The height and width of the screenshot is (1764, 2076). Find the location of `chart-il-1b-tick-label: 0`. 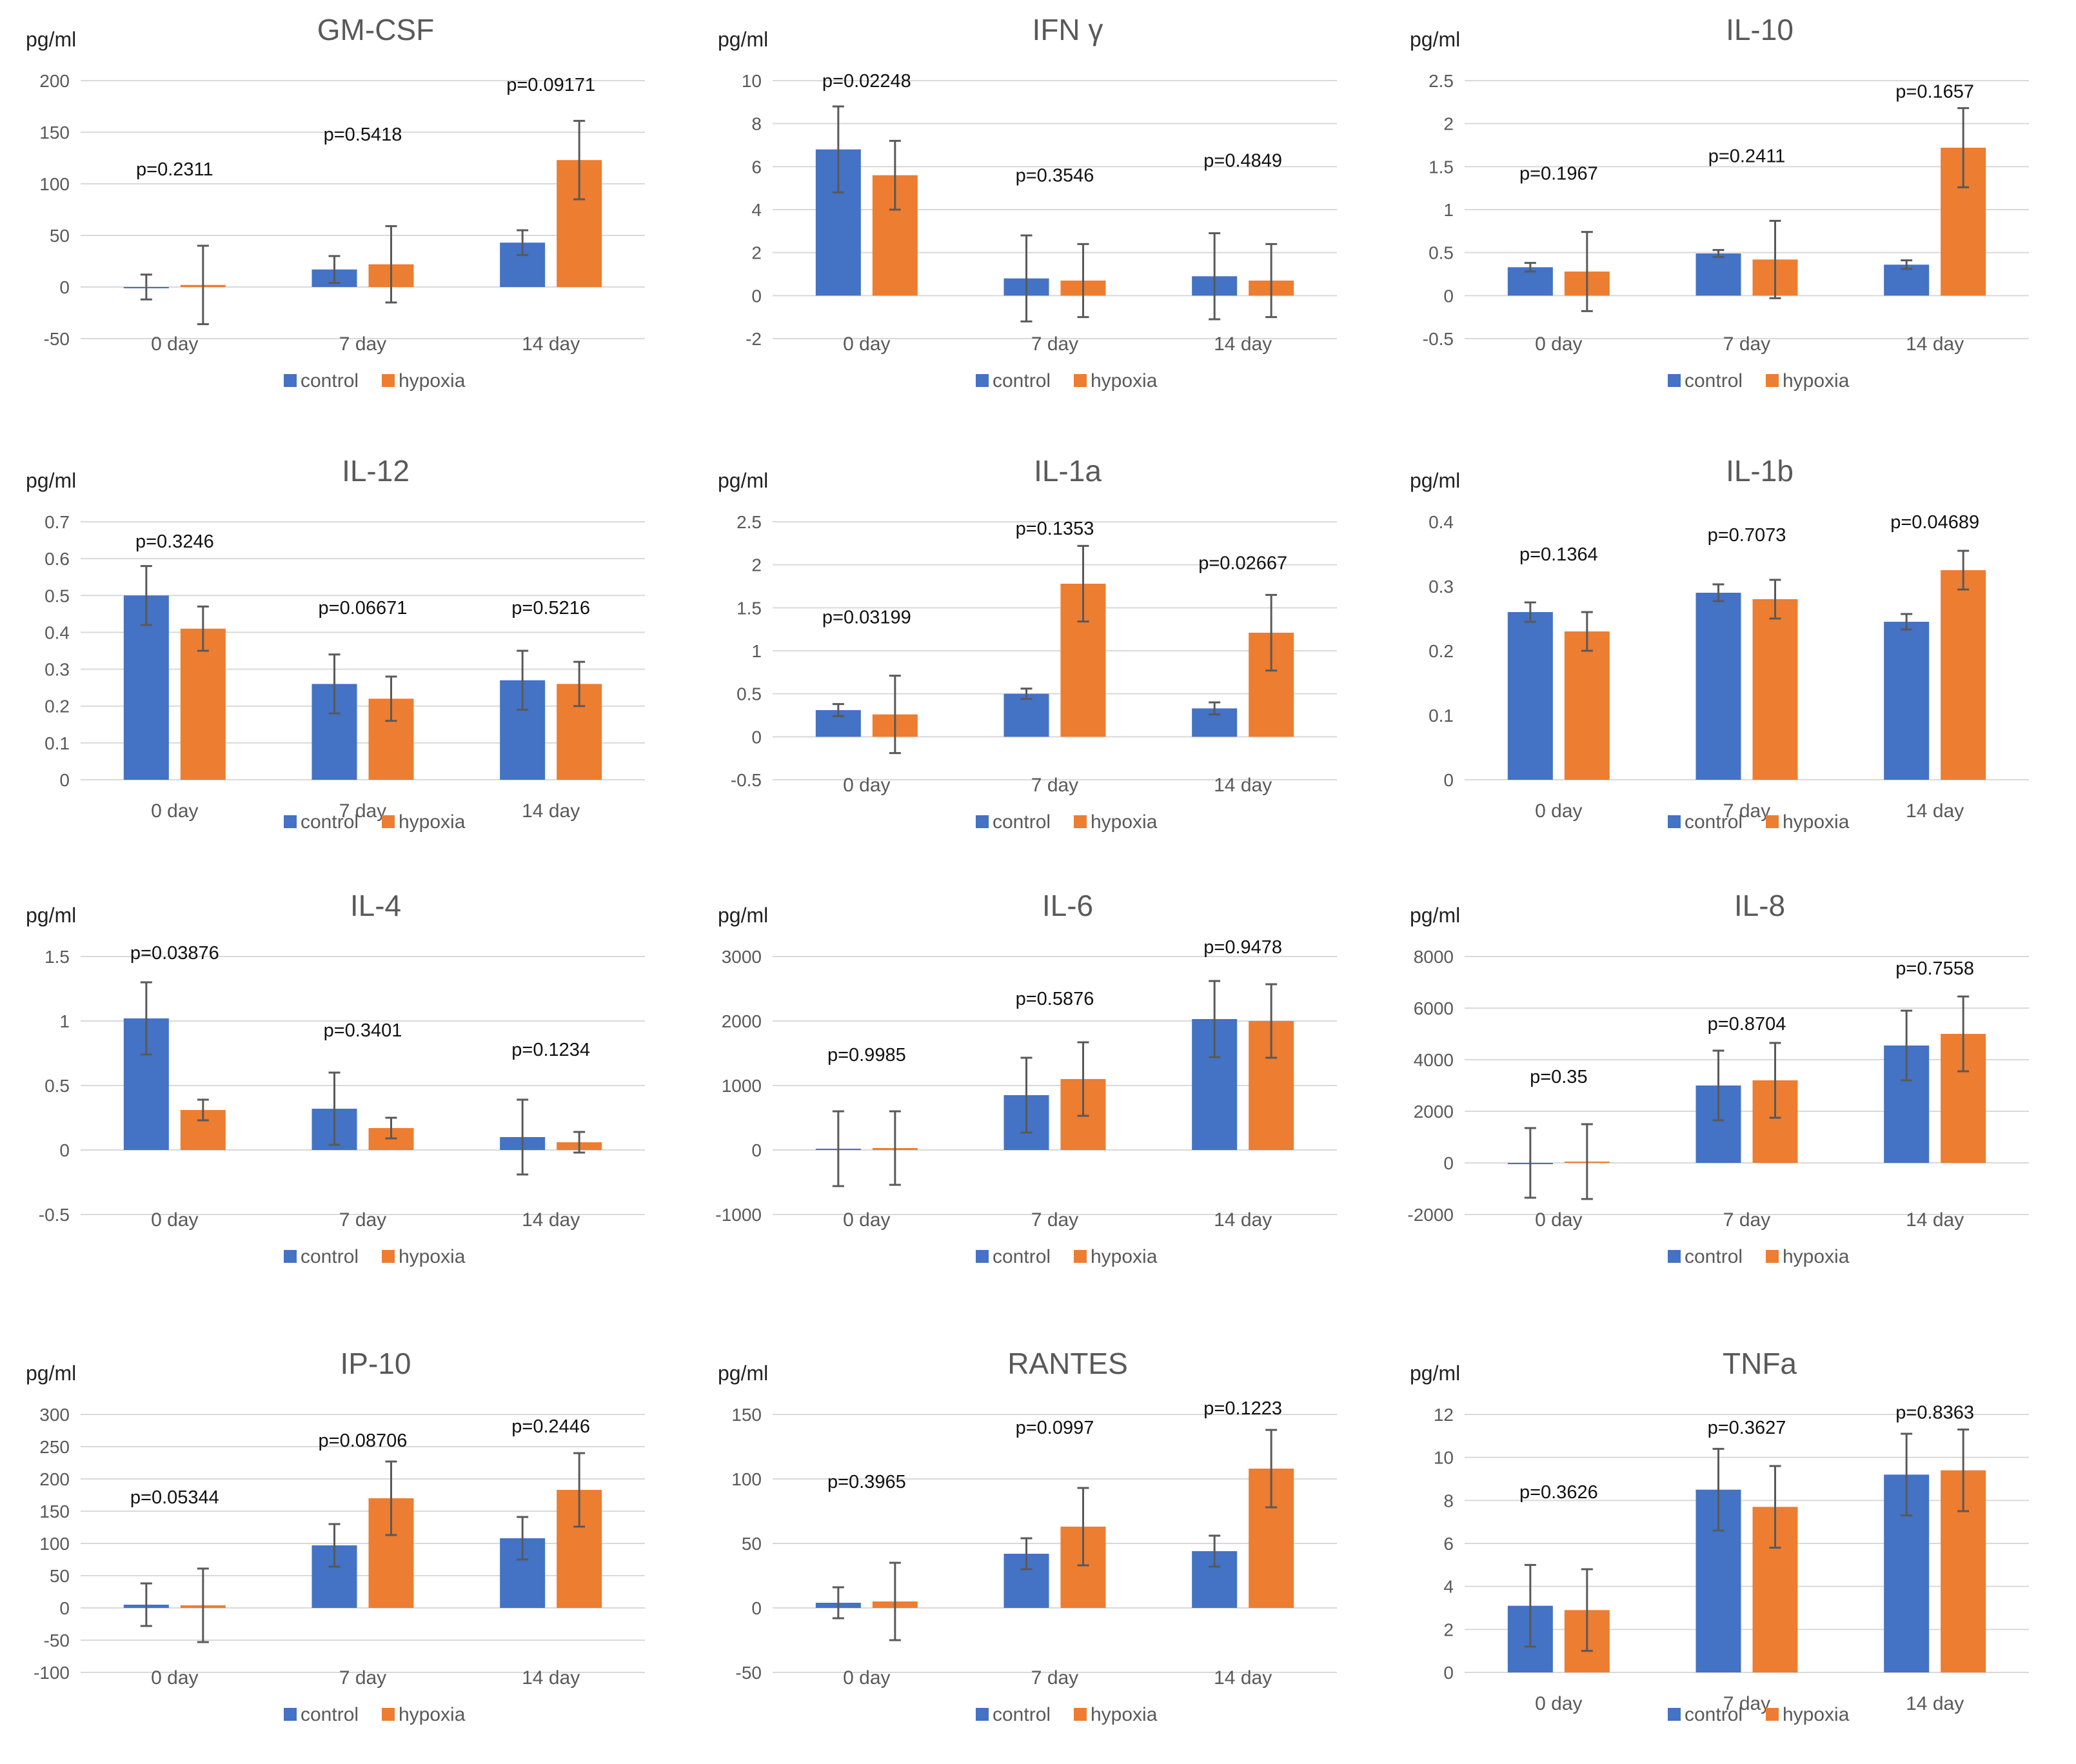

chart-il-1b-tick-label: 0 is located at coordinates (1448, 780).